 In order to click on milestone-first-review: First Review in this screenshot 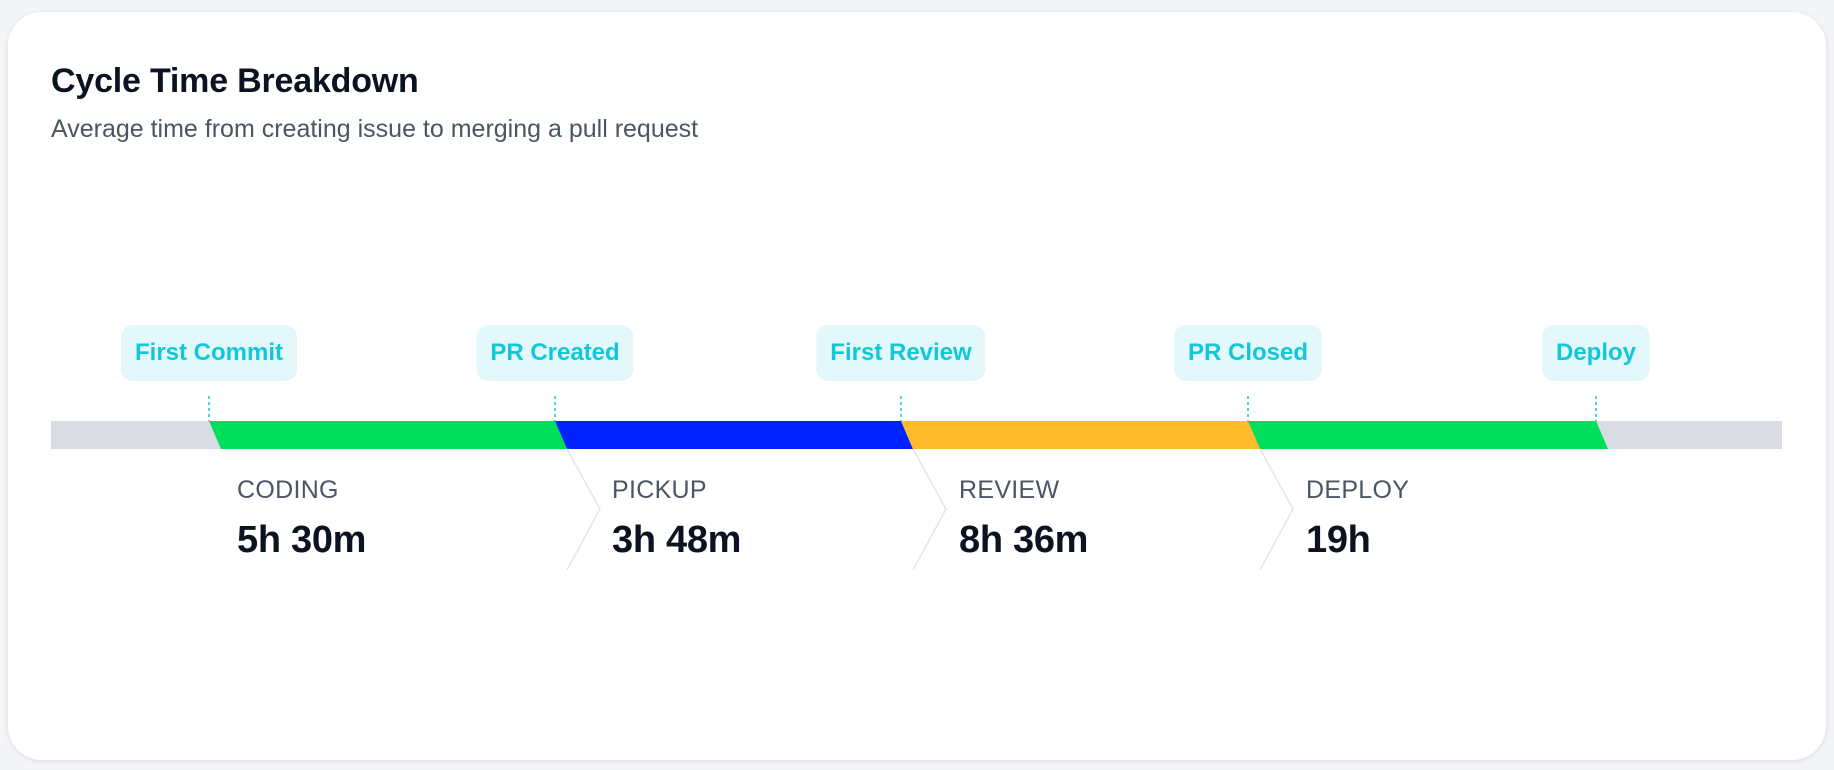, I will do `click(901, 353)`.